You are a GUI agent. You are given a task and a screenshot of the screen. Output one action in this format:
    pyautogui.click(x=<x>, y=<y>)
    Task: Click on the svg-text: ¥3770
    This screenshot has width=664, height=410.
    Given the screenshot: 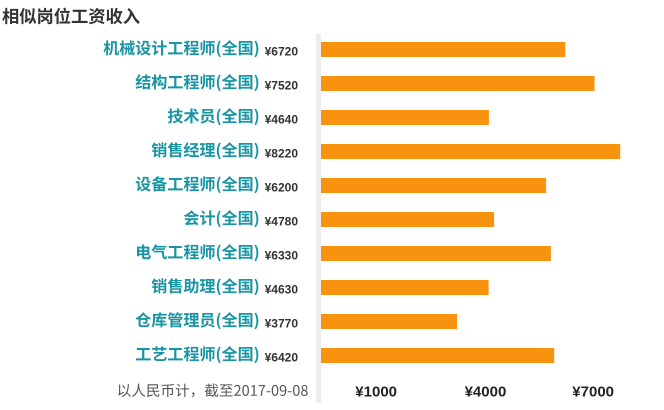 What is the action you would take?
    pyautogui.click(x=282, y=324)
    